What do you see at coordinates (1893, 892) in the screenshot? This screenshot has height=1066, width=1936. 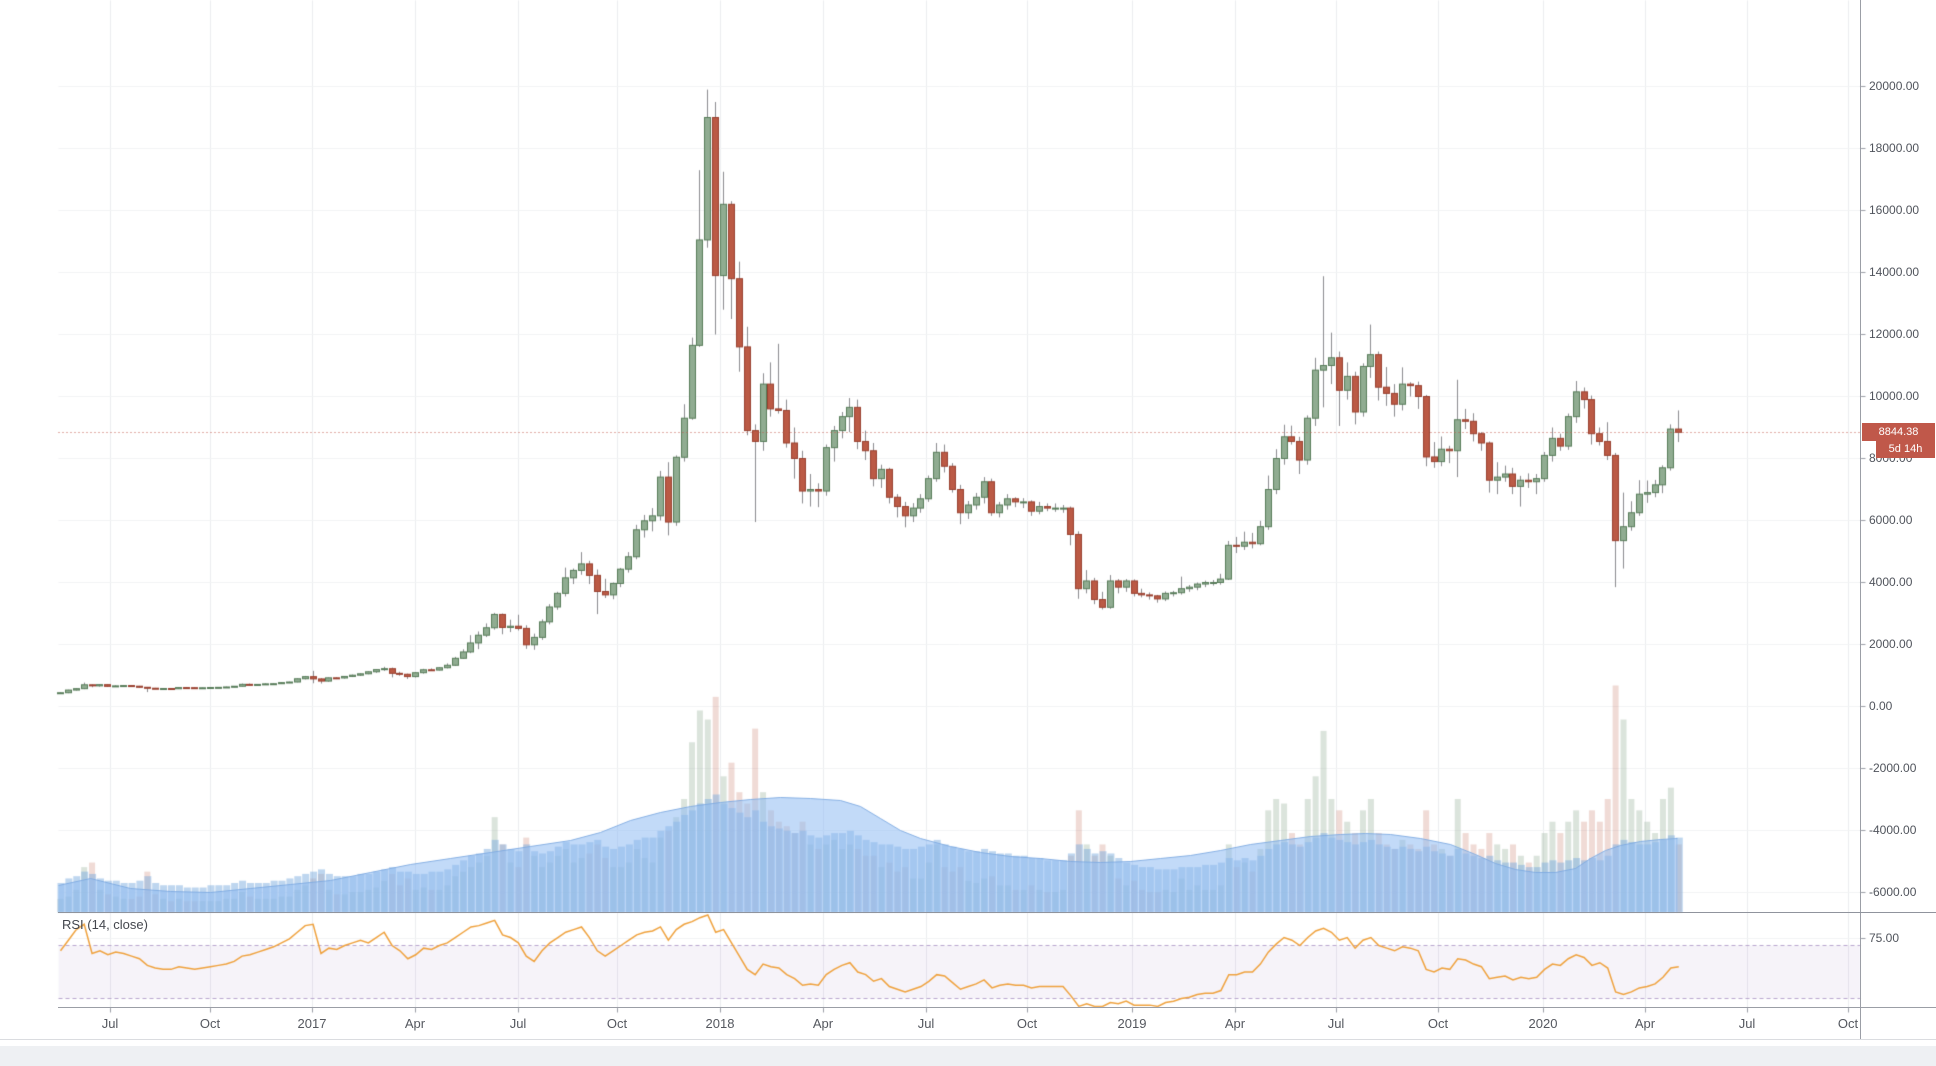 I see `price-tick-label: -6000.00` at bounding box center [1893, 892].